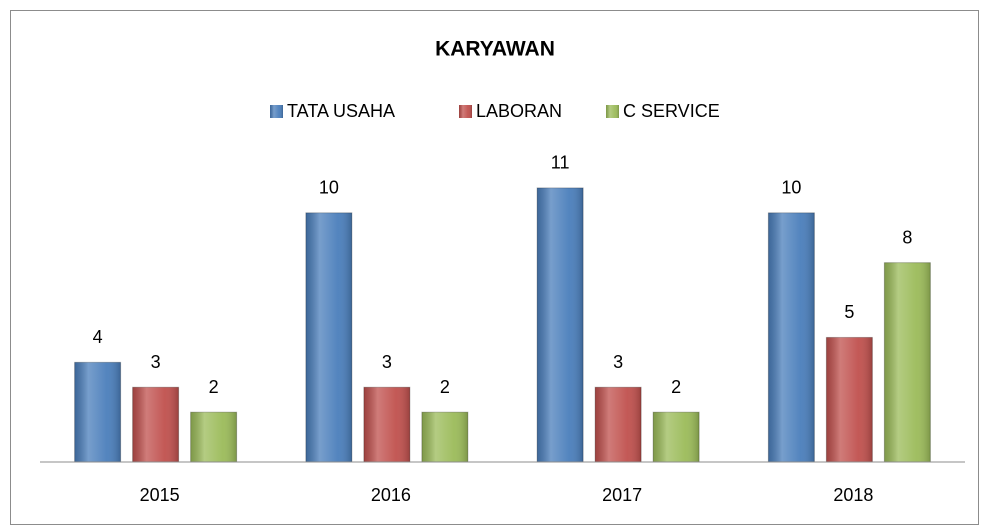 This screenshot has height=527, width=982. I want to click on x-tick-label: 2017, so click(622, 495).